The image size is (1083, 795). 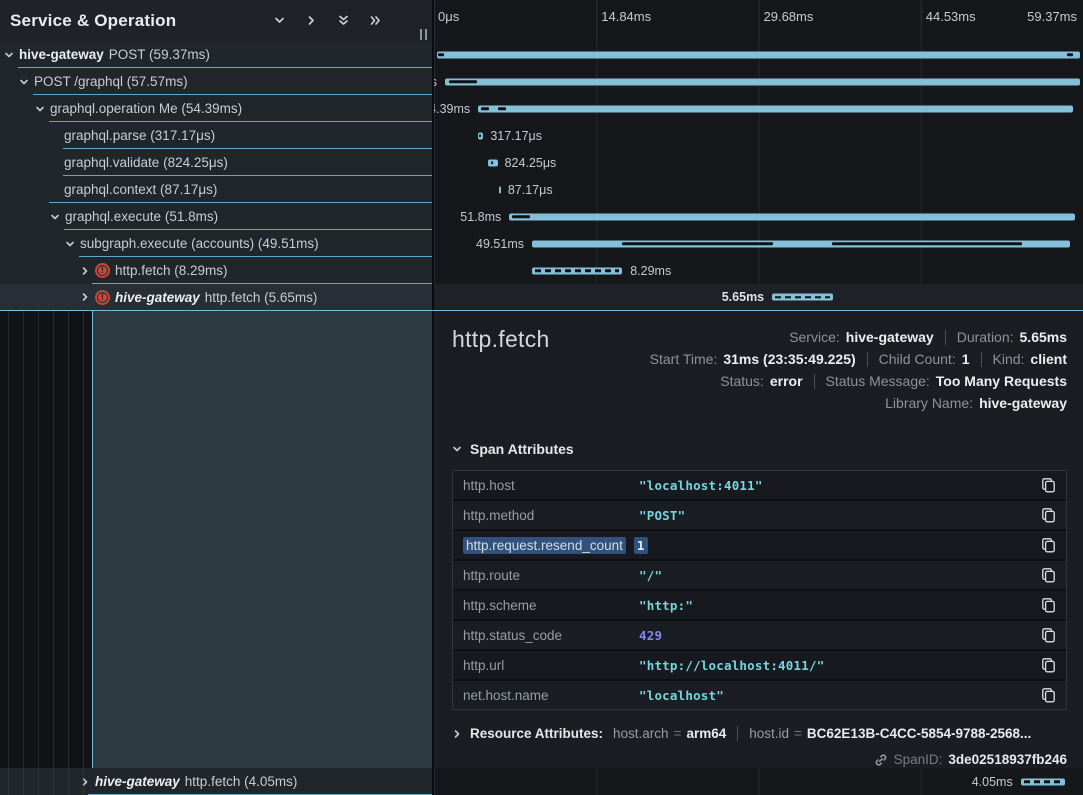 I want to click on attribute-row: http.url "http://localhost:4011/", so click(x=759, y=665).